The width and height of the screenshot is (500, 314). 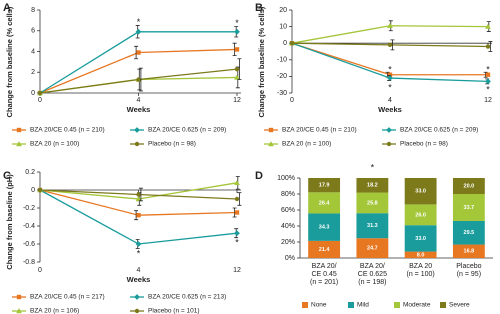 I want to click on bar-value-label: 21.4, so click(x=325, y=250).